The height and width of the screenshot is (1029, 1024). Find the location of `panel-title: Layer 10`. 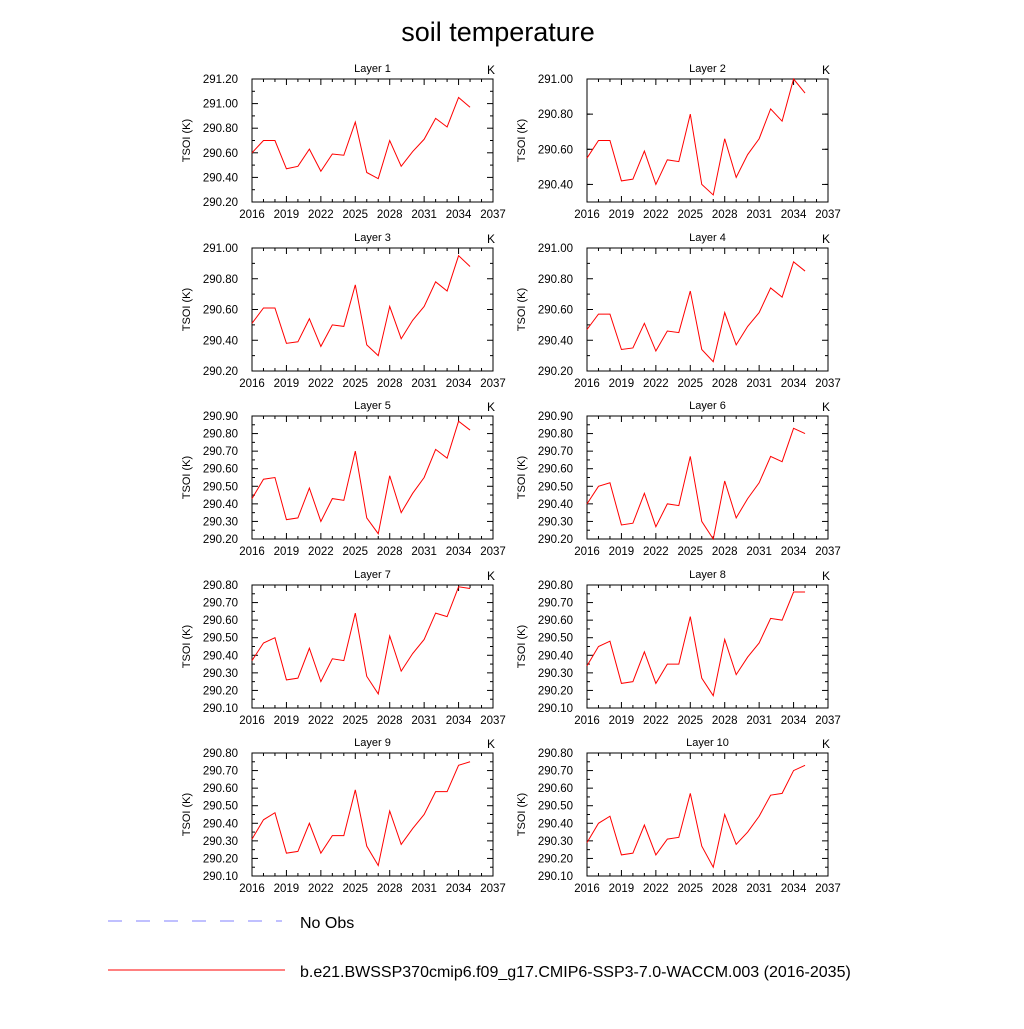

panel-title: Layer 10 is located at coordinates (707, 743).